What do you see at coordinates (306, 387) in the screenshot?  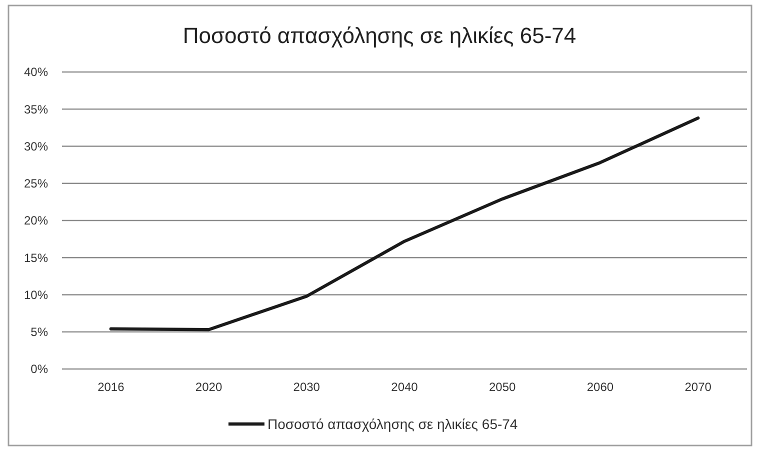 I see `x-tick-label: 2030` at bounding box center [306, 387].